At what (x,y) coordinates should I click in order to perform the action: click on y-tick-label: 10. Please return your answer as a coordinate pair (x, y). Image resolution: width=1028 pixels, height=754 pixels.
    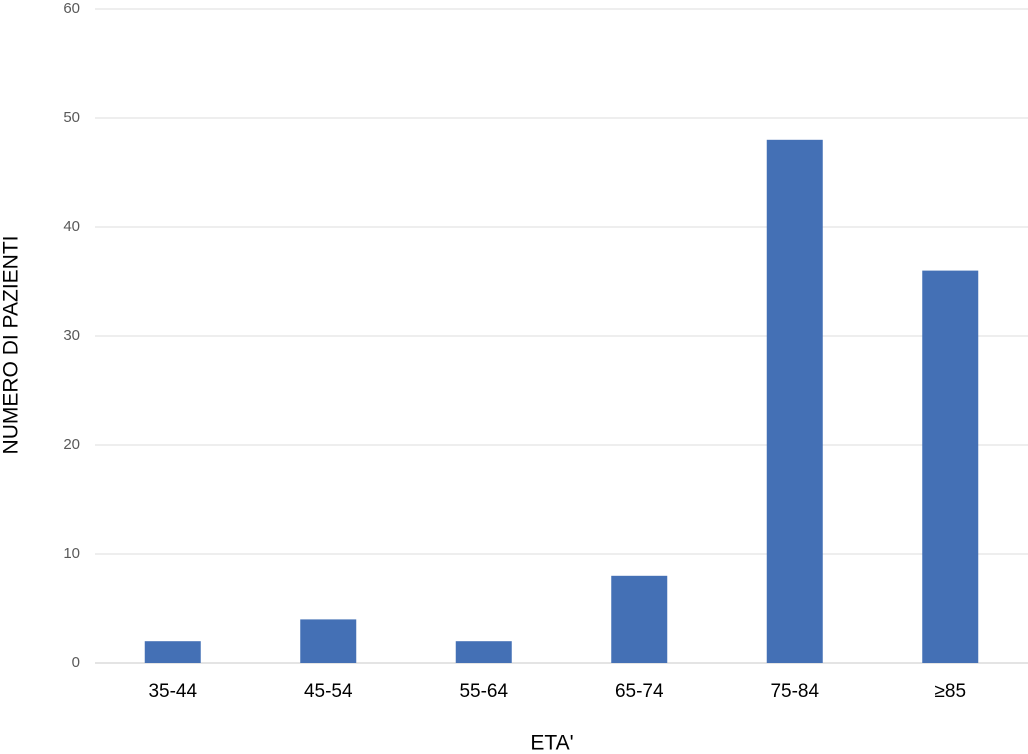
    Looking at the image, I should click on (71, 553).